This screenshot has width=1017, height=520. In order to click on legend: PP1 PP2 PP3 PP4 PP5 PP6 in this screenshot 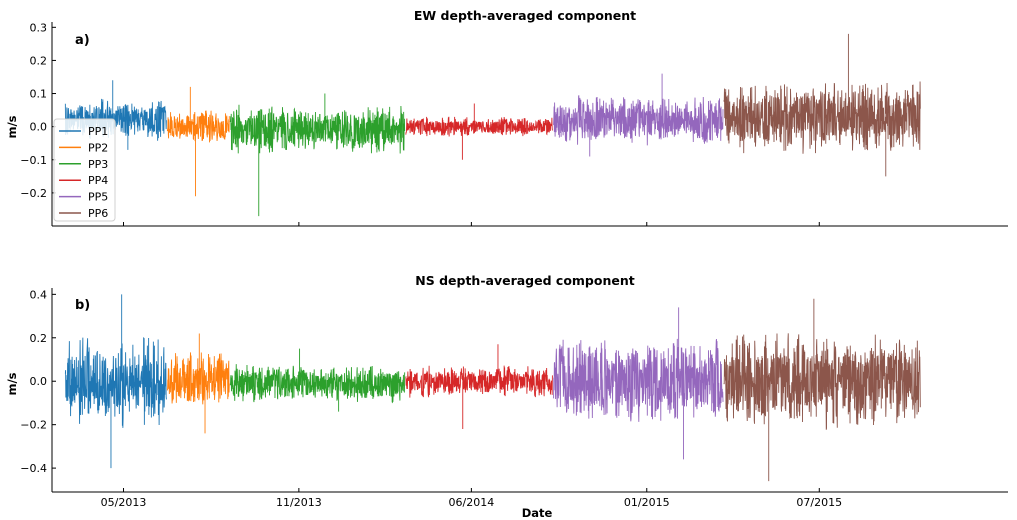, I will do `click(84, 170)`.